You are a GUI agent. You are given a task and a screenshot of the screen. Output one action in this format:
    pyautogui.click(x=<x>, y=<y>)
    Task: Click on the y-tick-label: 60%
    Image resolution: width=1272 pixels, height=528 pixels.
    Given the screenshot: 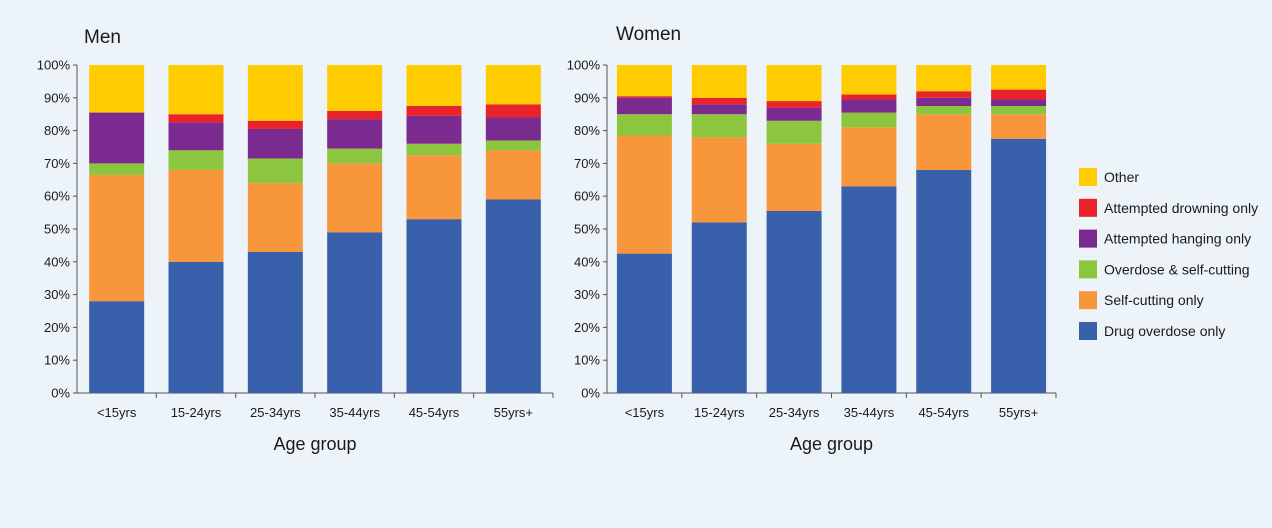 What is the action you would take?
    pyautogui.click(x=57, y=196)
    